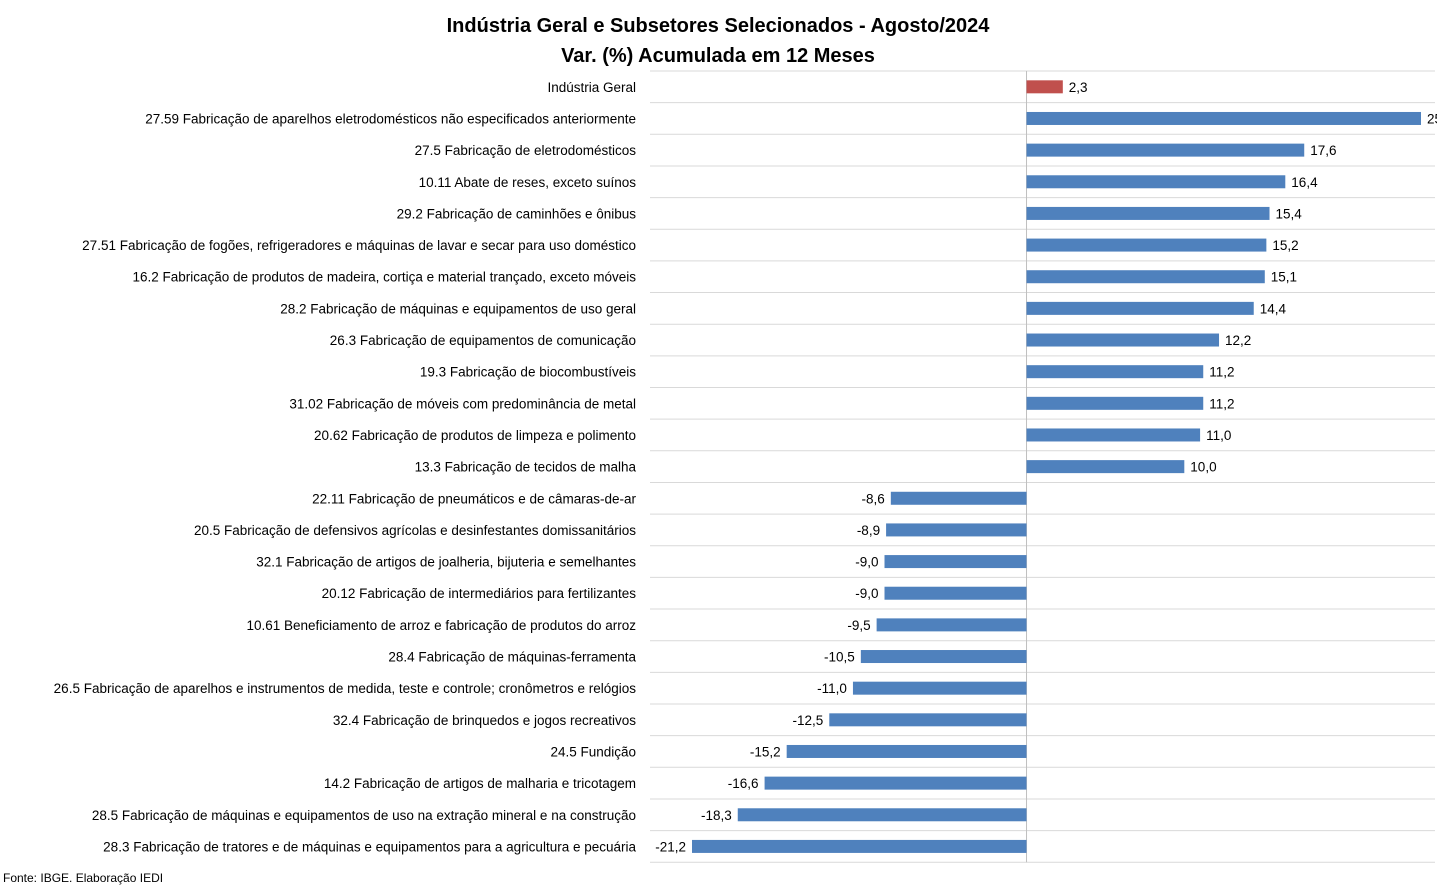 The width and height of the screenshot is (1437, 890). What do you see at coordinates (1078, 87) in the screenshot?
I see `data-label: 2,3` at bounding box center [1078, 87].